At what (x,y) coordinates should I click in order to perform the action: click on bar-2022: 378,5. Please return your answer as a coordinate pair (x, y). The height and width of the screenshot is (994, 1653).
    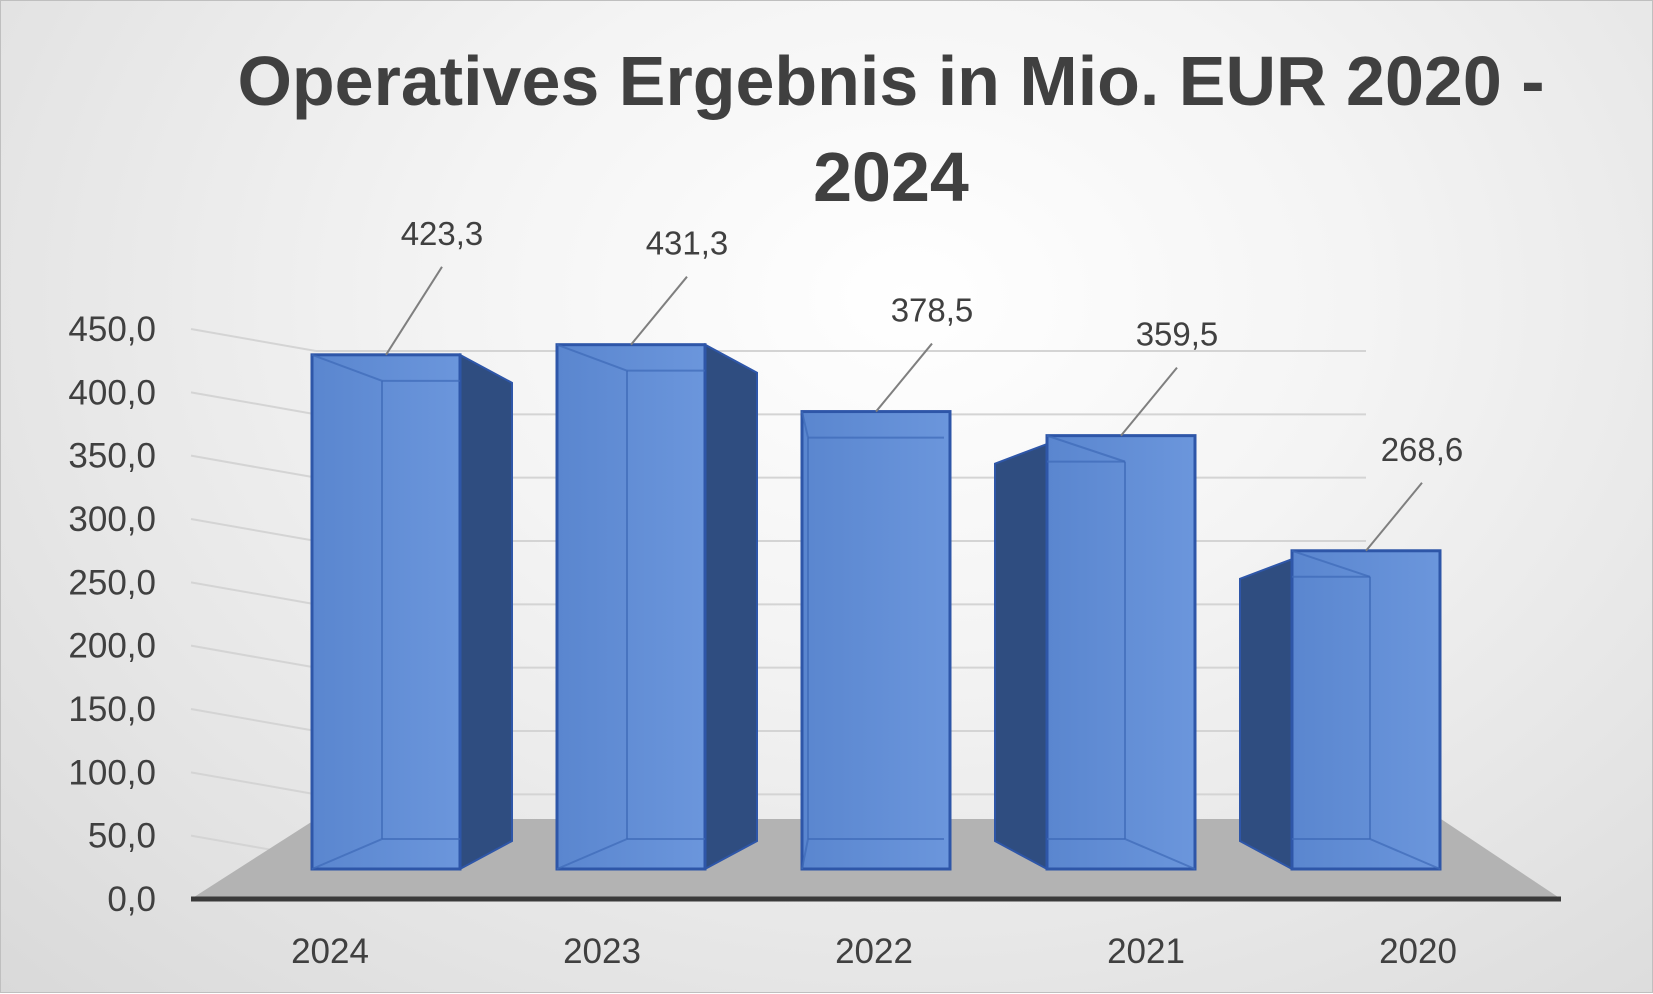
    Looking at the image, I should click on (887, 581).